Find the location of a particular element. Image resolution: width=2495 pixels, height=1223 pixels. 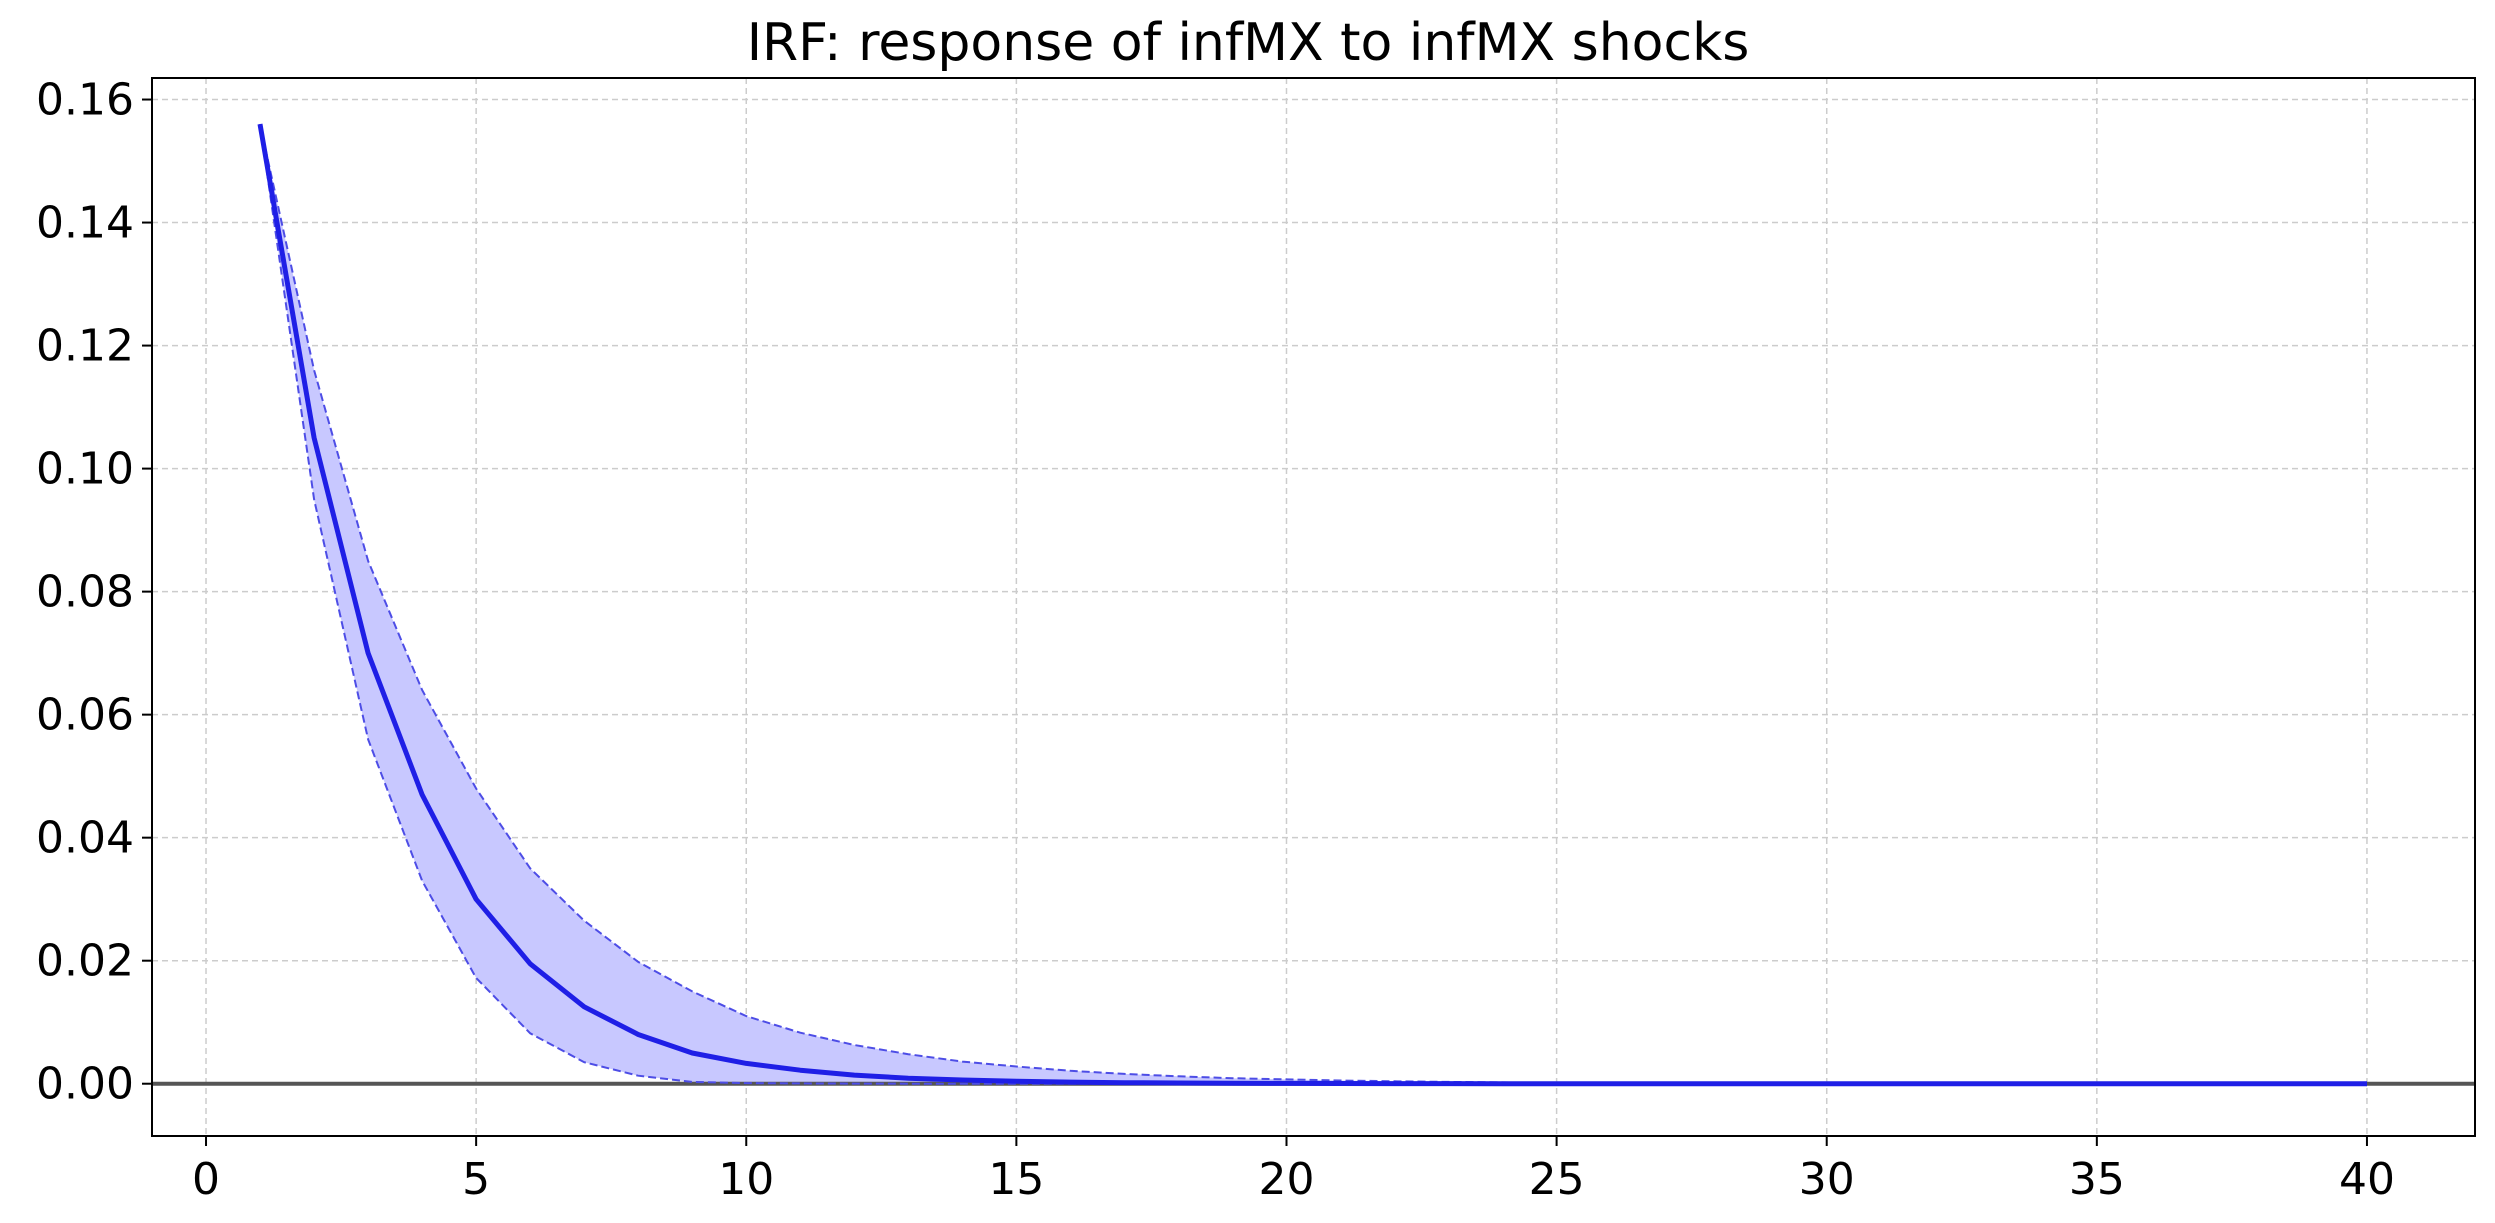

y-tick-label: 0.06 is located at coordinates (85, 715).